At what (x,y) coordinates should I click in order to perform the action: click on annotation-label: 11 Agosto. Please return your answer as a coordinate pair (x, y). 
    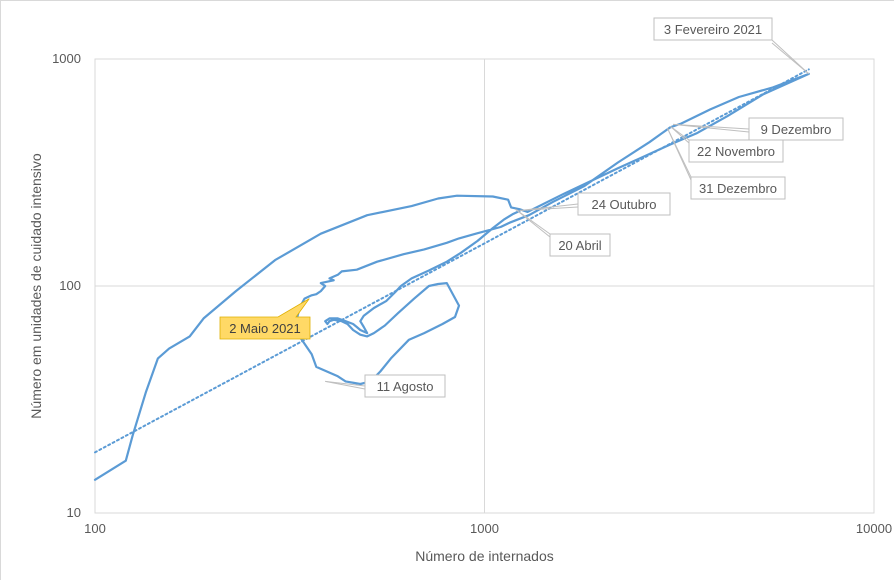
    Looking at the image, I should click on (405, 386).